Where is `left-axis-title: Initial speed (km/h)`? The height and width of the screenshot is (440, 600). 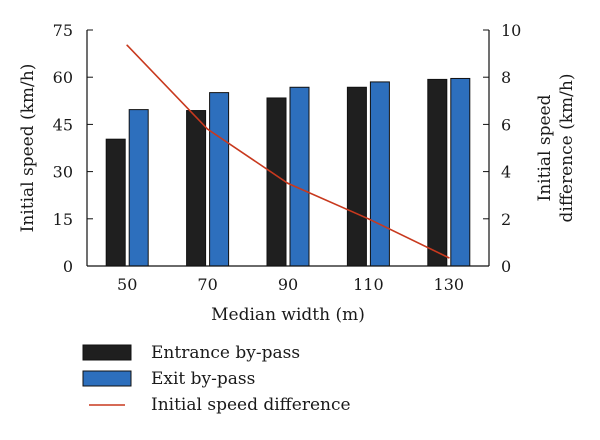 left-axis-title: Initial speed (km/h) is located at coordinates (28, 148).